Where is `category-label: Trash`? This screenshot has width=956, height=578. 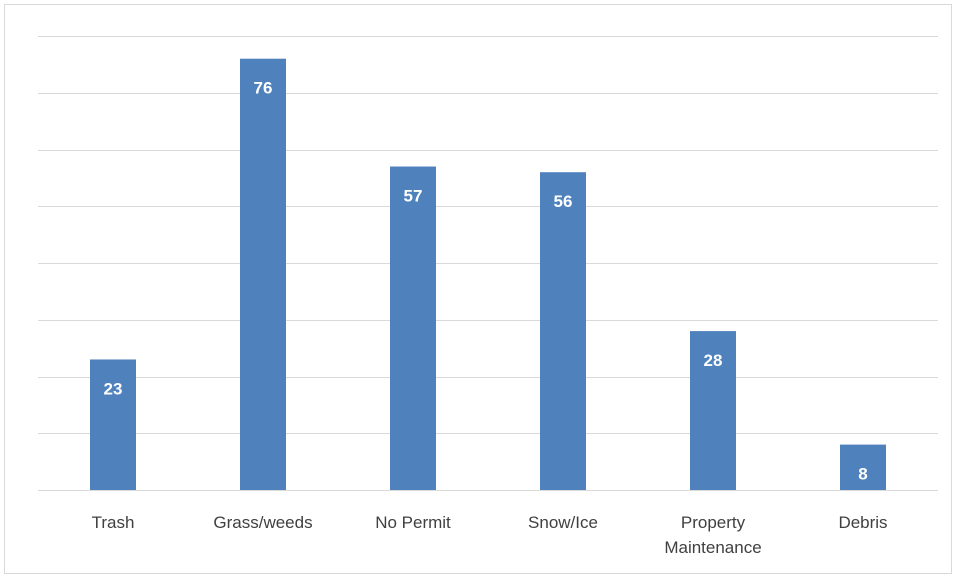 category-label: Trash is located at coordinates (113, 522).